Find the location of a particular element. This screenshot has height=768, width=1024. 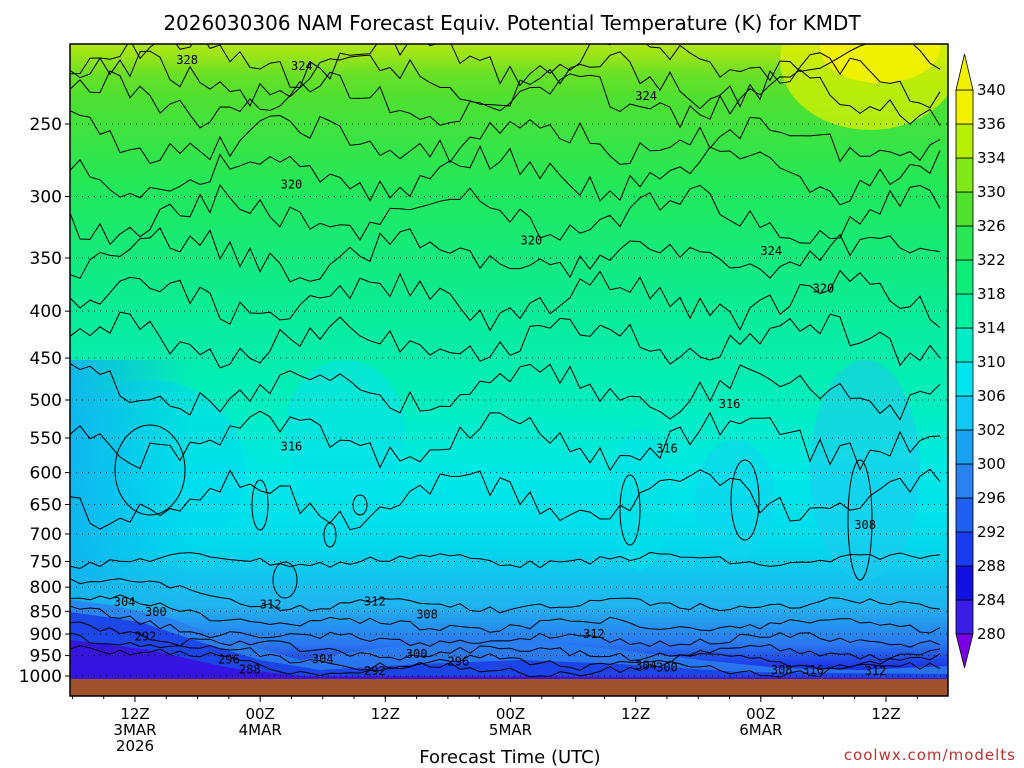

x-tick-label: 5MAR is located at coordinates (510, 730).